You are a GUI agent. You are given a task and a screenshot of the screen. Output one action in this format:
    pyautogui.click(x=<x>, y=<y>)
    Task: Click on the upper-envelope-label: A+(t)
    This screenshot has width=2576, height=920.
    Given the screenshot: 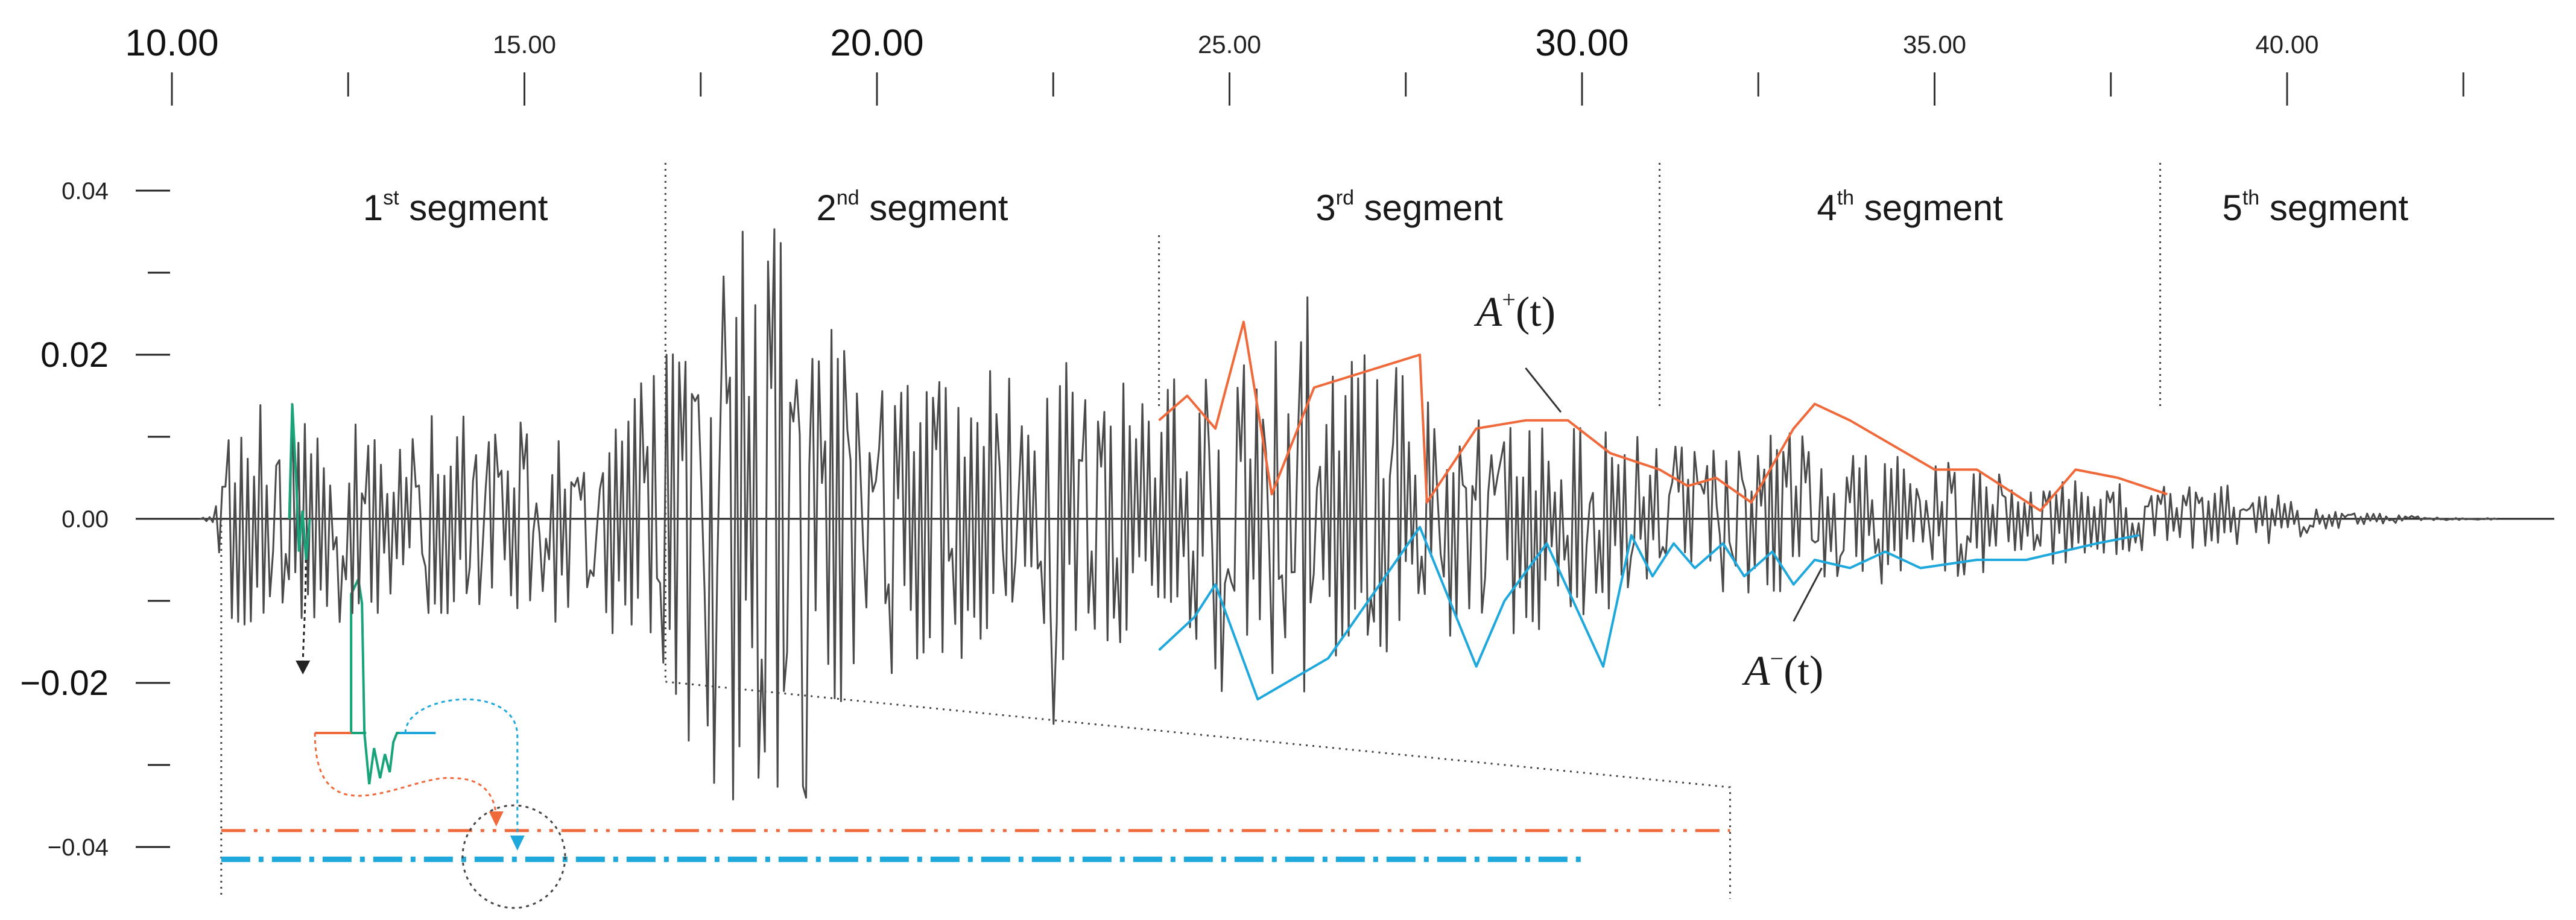 What is the action you would take?
    pyautogui.click(x=1514, y=310)
    